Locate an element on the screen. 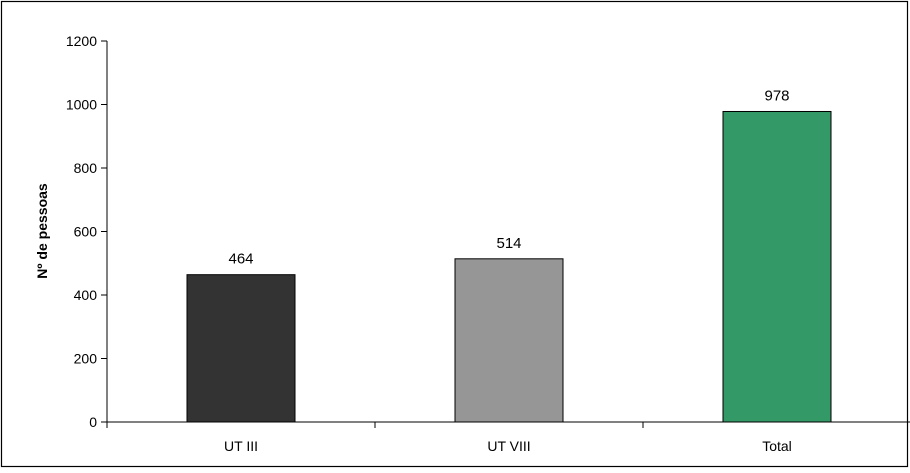 This screenshot has height=473, width=910. y-tick-label: 1000 is located at coordinates (81, 105).